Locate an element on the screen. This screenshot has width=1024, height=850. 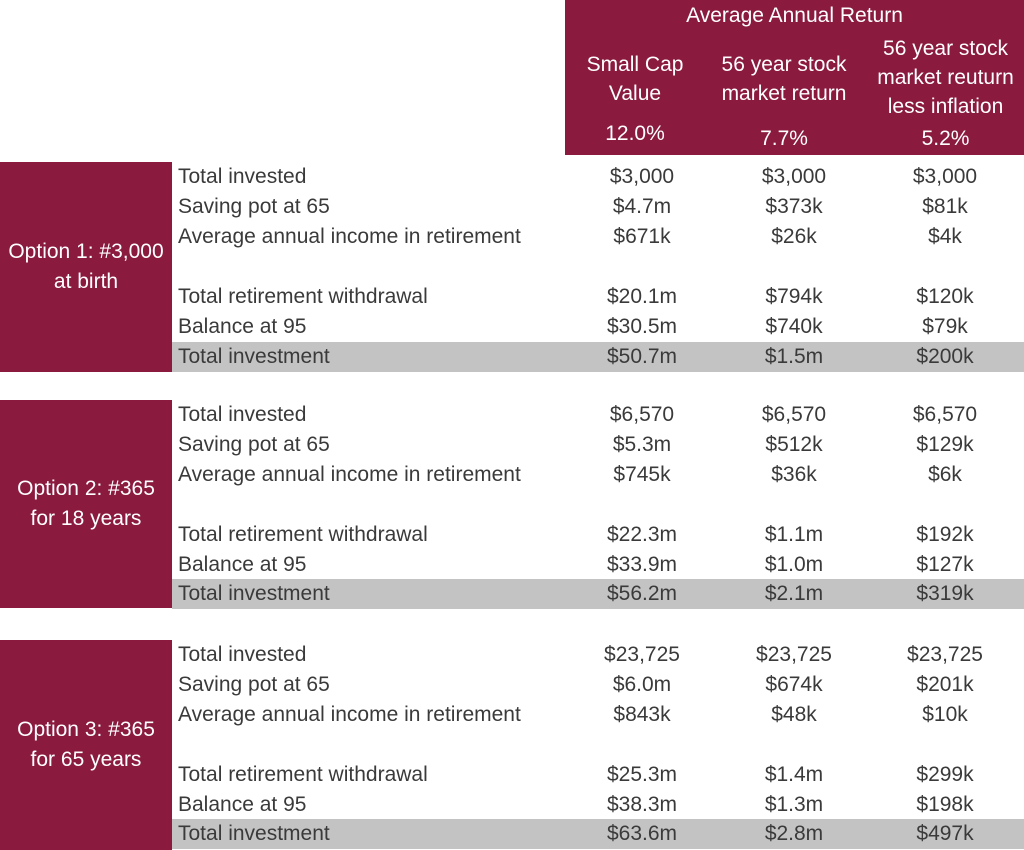
cell-less-inflation: $198k is located at coordinates (945, 804).